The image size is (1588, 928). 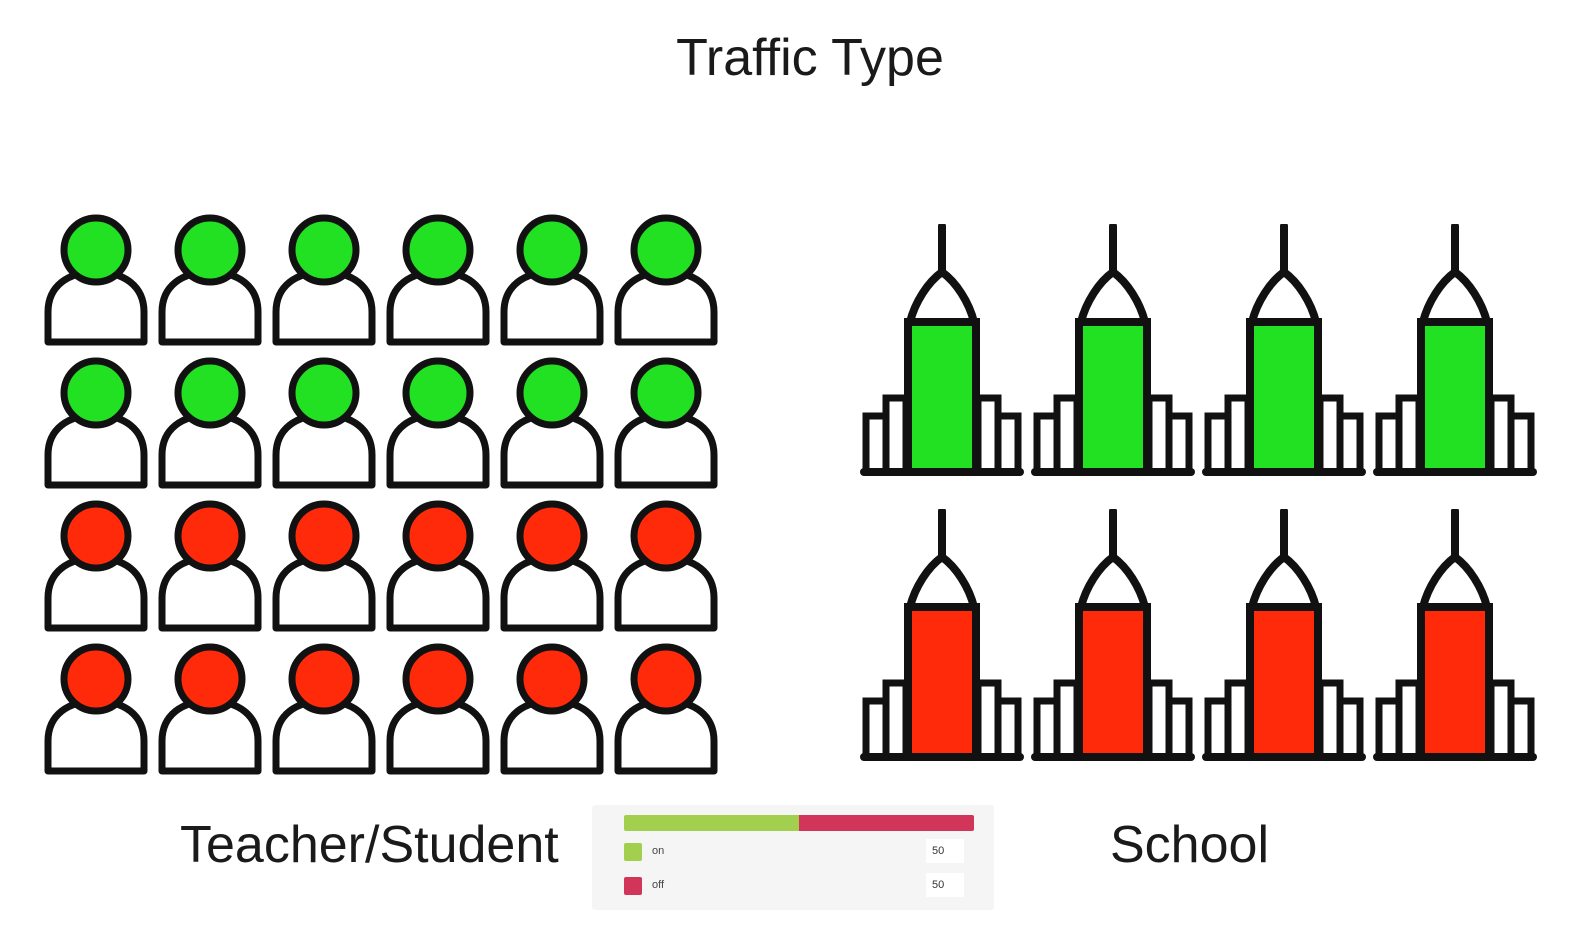 What do you see at coordinates (633, 852) in the screenshot?
I see `legend-swatch-on` at bounding box center [633, 852].